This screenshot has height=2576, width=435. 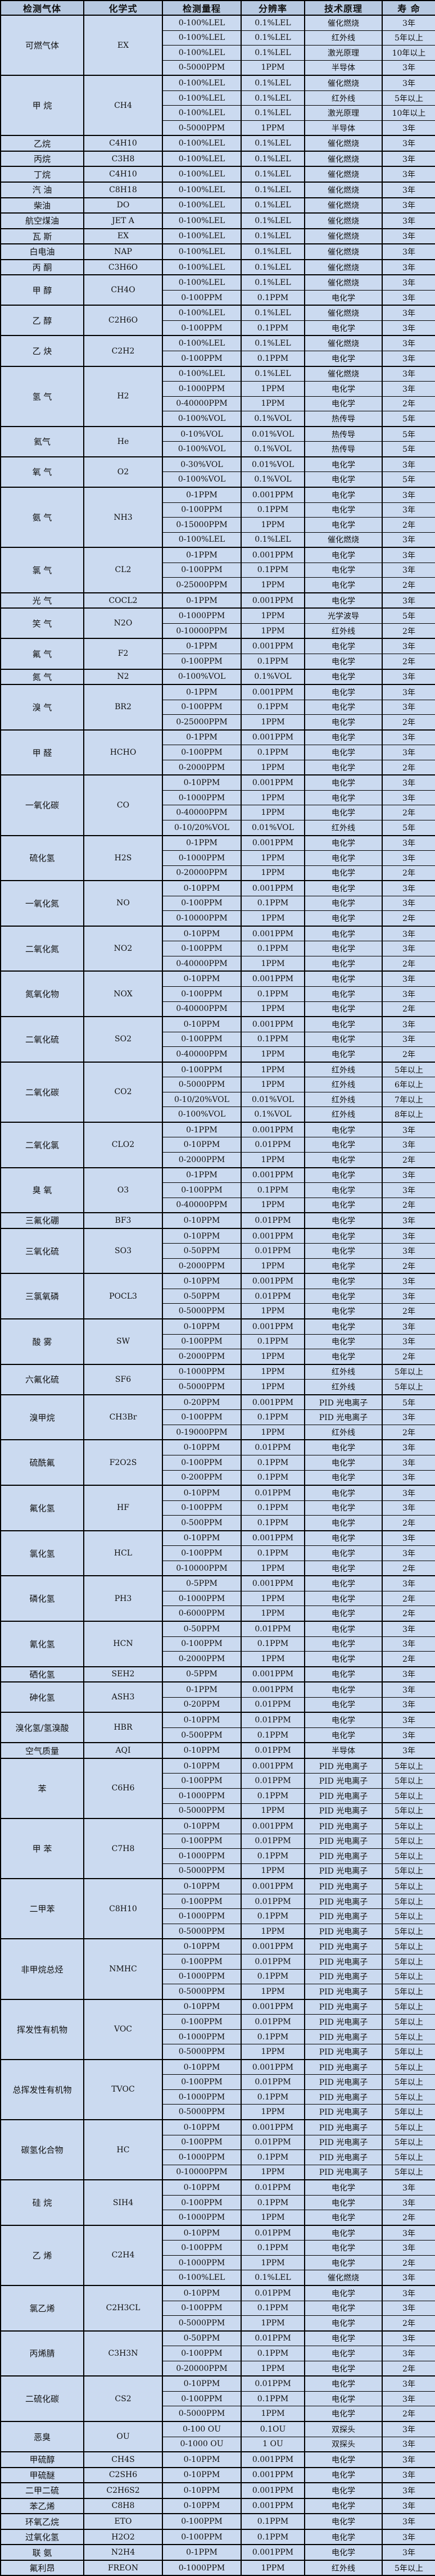 I want to click on table-row: 0-20PPM 0.01PPM 电化学 3年, so click(x=218, y=1705).